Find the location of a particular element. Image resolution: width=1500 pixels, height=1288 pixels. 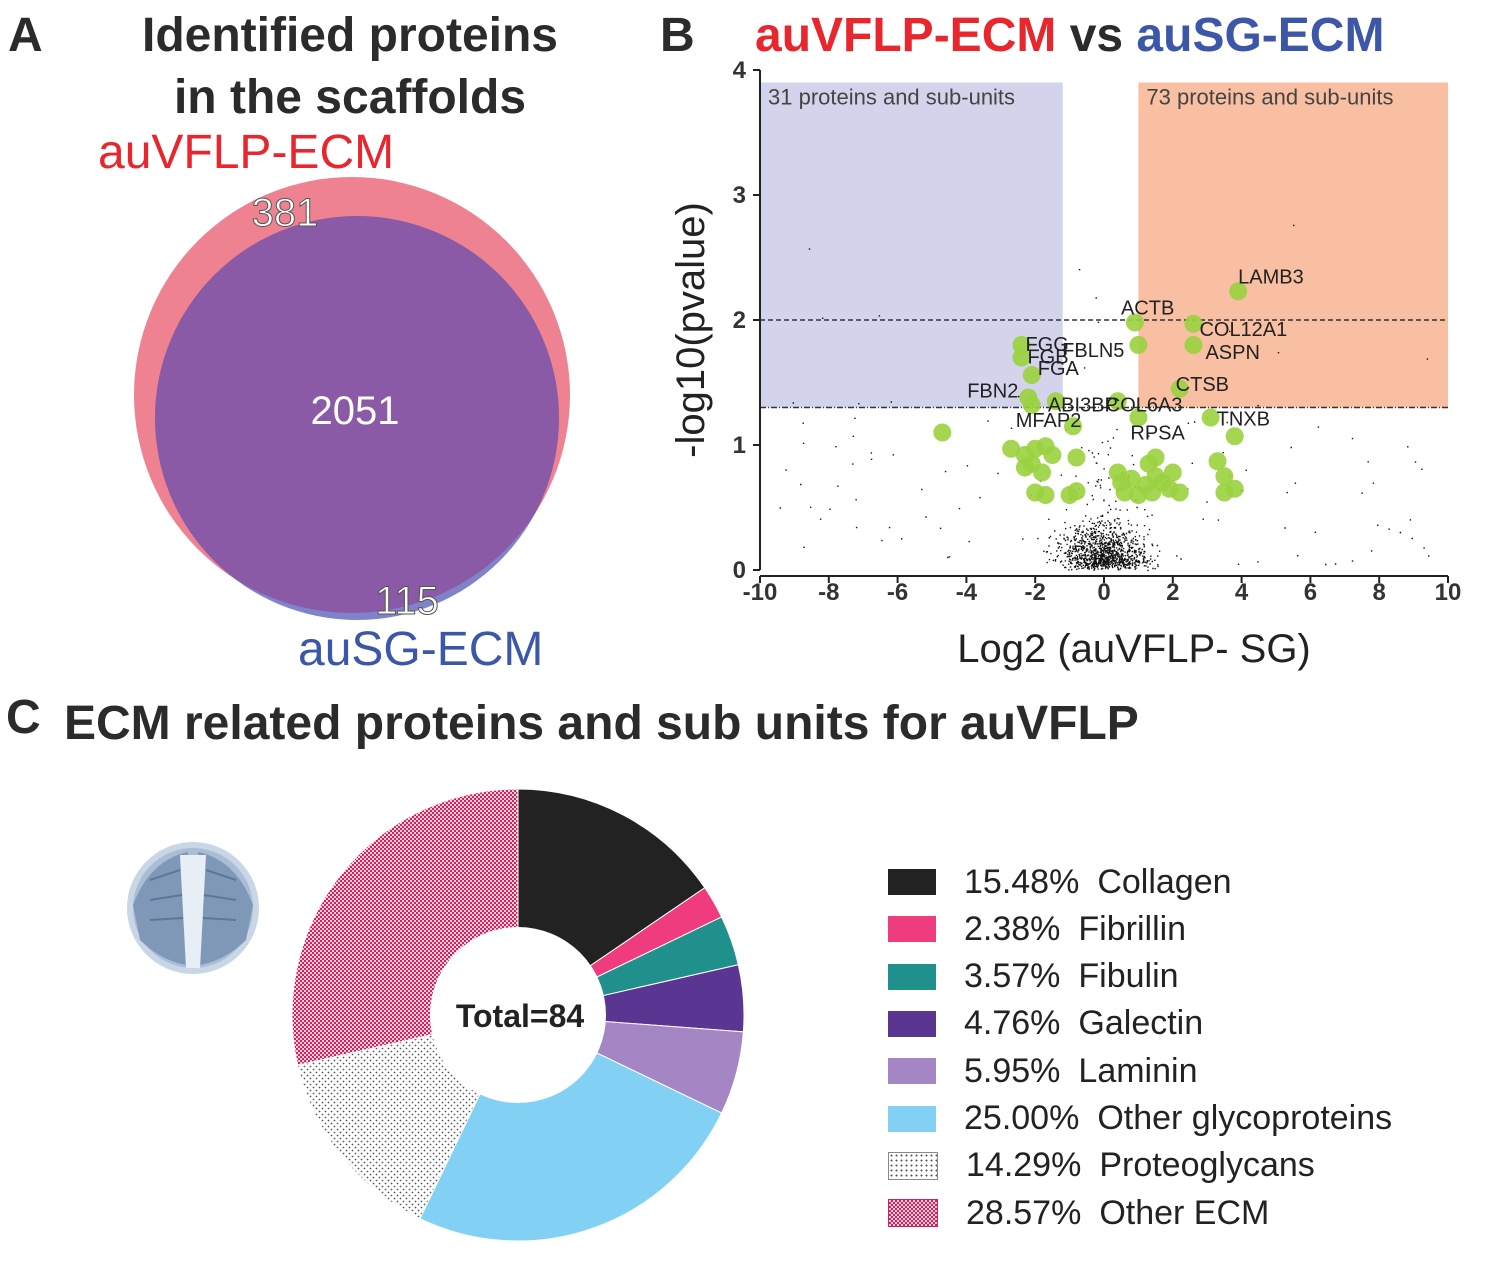

legend-percent: 14.29% is located at coordinates (1024, 1165).